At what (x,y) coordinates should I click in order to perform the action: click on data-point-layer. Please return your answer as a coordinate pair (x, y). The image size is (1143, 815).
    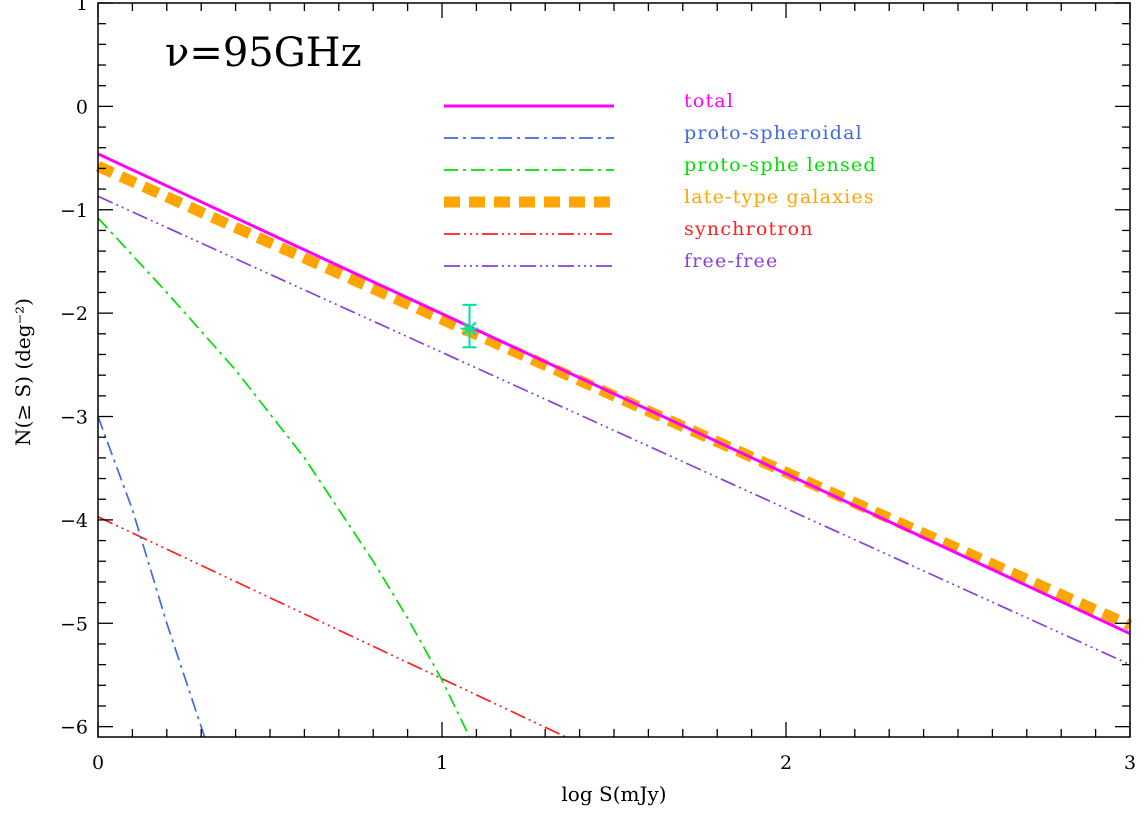
    Looking at the image, I should click on (469, 326).